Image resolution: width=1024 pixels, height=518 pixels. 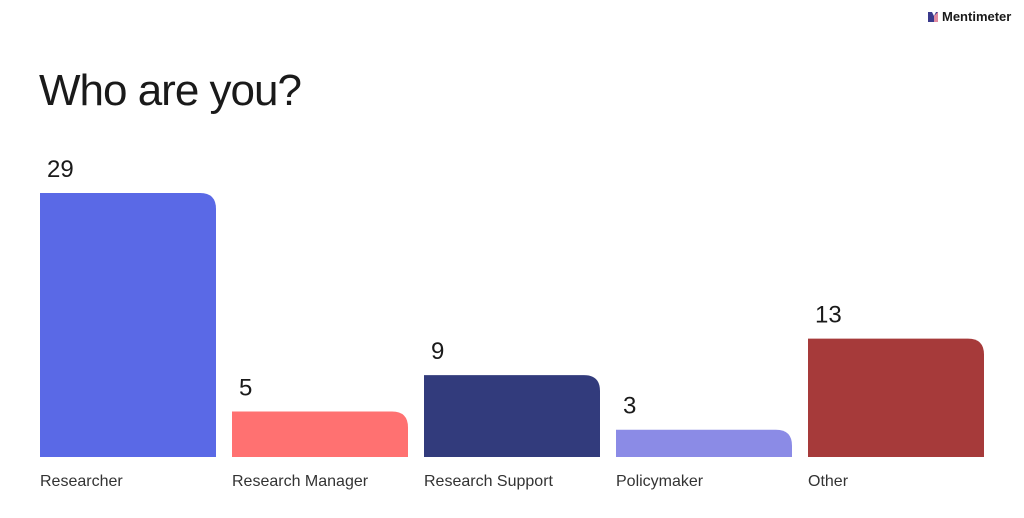 What do you see at coordinates (60, 169) in the screenshot?
I see `value-label: 29` at bounding box center [60, 169].